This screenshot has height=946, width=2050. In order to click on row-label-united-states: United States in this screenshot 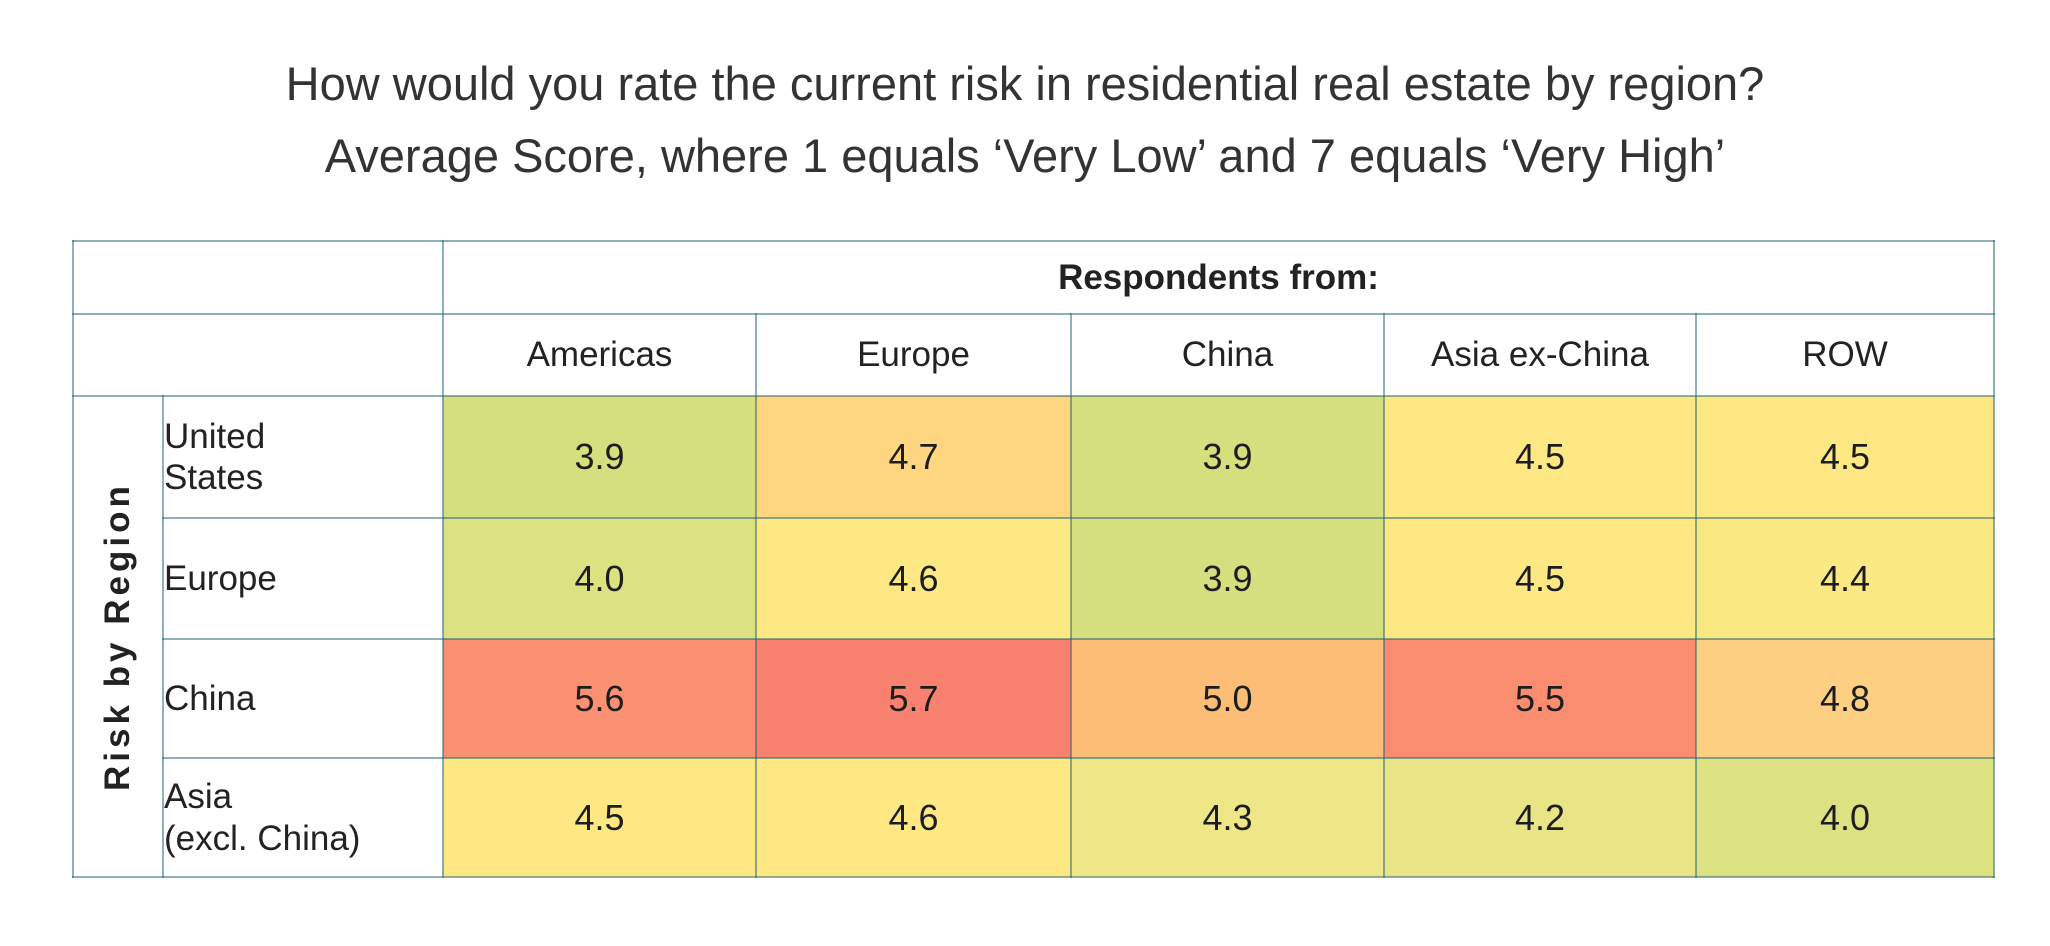, I will do `click(303, 457)`.